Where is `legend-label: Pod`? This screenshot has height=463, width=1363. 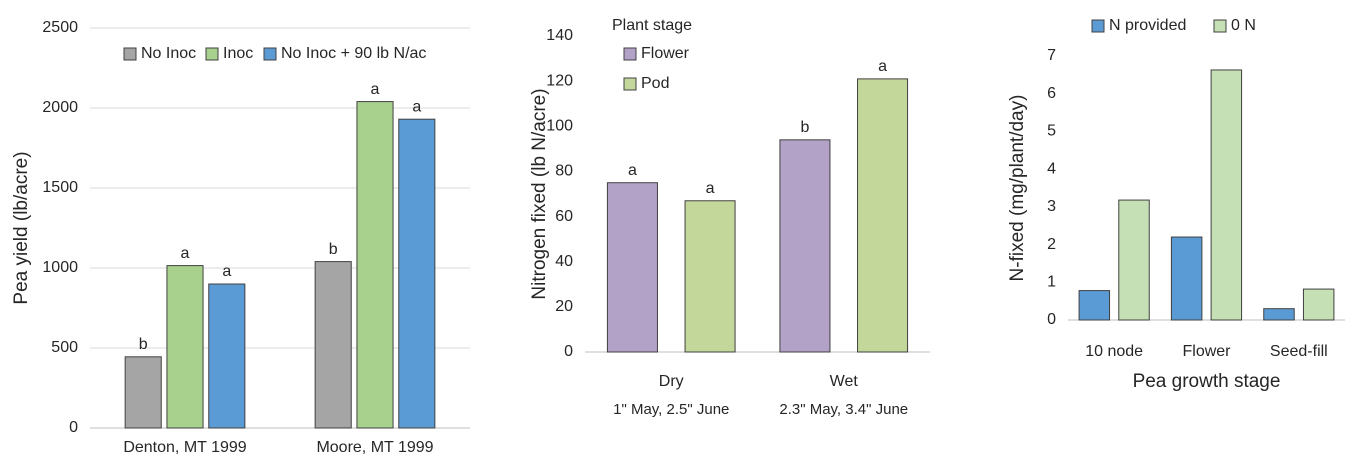 legend-label: Pod is located at coordinates (655, 83).